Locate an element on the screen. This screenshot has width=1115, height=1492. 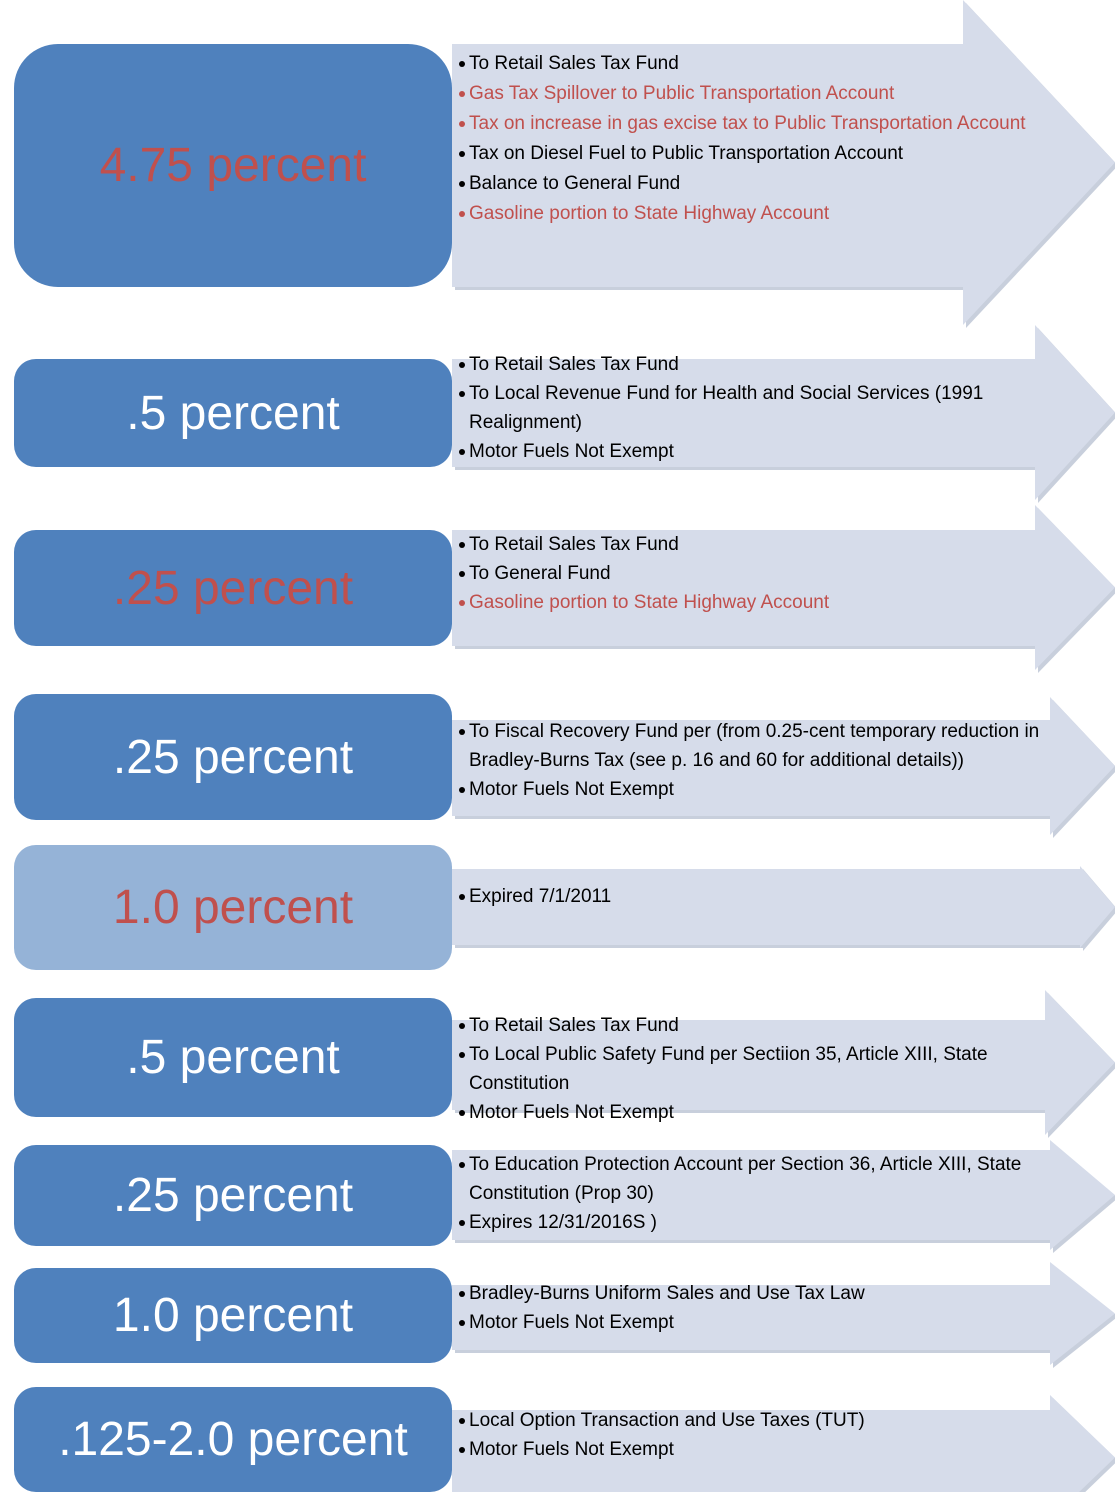
item: Expires 12/31/2016S ) is located at coordinates (758, 1222).